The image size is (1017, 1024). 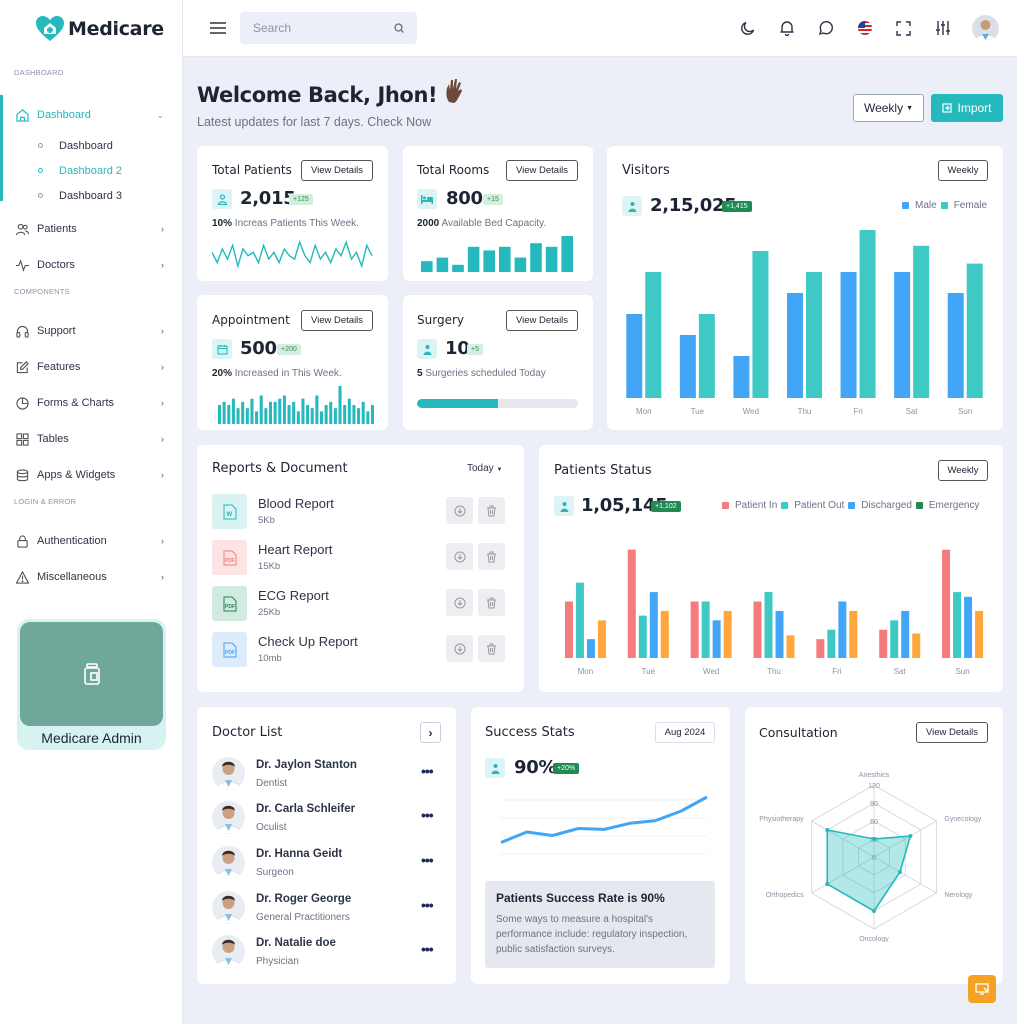 I want to click on radar-axis-label: Anesthics, so click(x=874, y=775).